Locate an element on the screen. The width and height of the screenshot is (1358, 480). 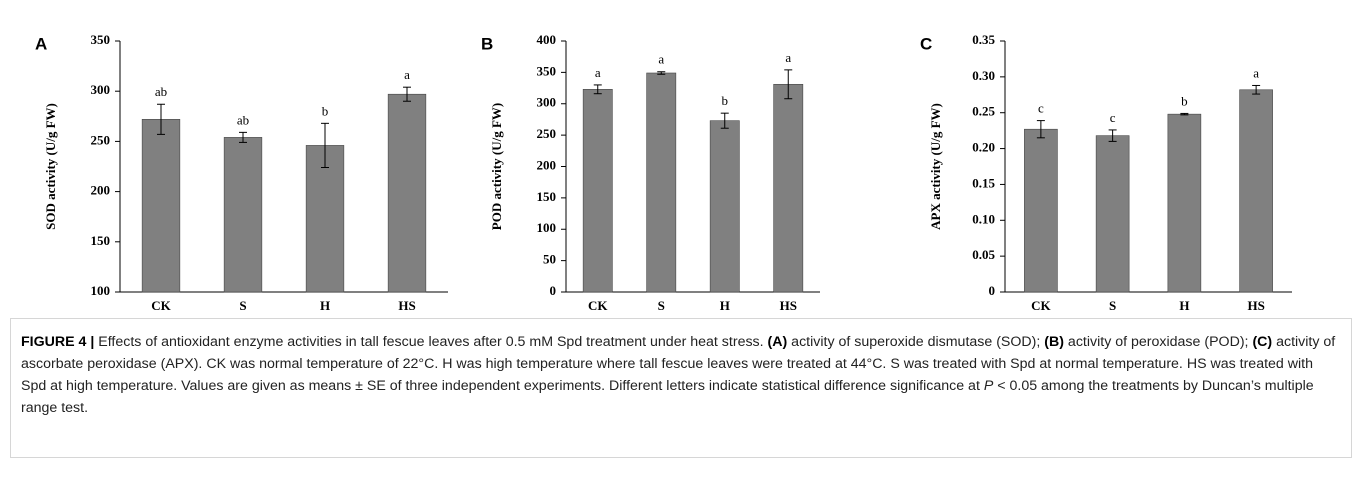
caption-text: (C) is located at coordinates (1262, 342).